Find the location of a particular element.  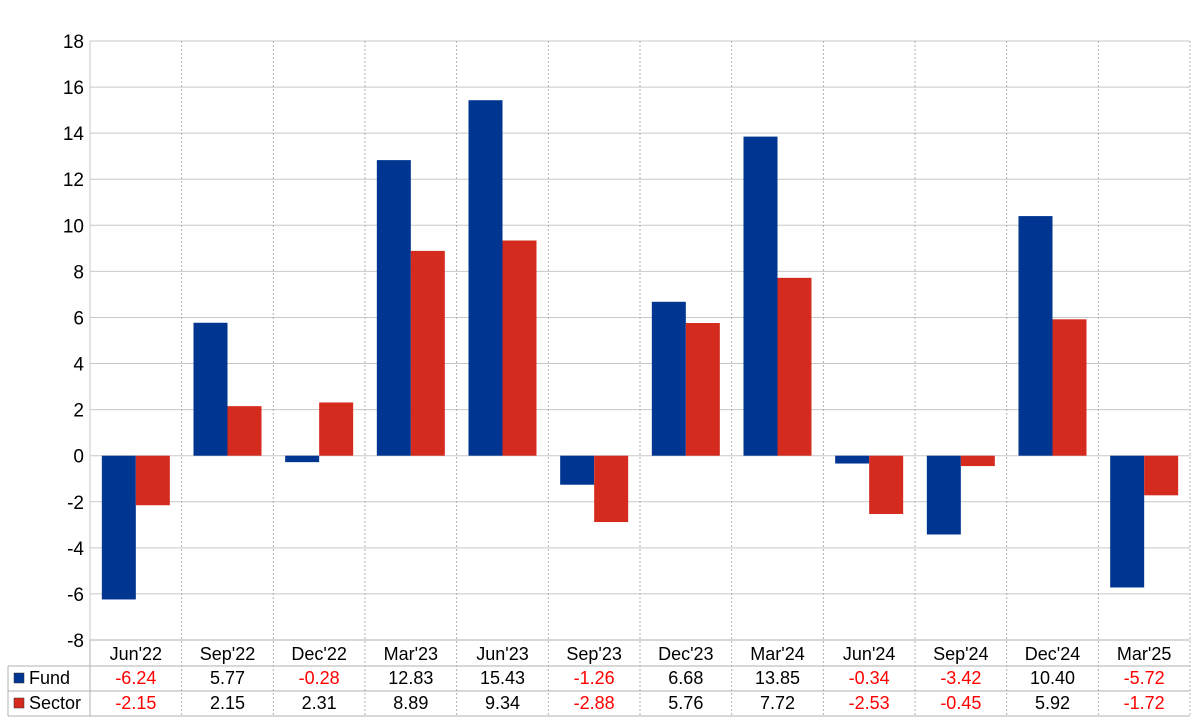

data-label-sector: -2.53 is located at coordinates (869, 703).